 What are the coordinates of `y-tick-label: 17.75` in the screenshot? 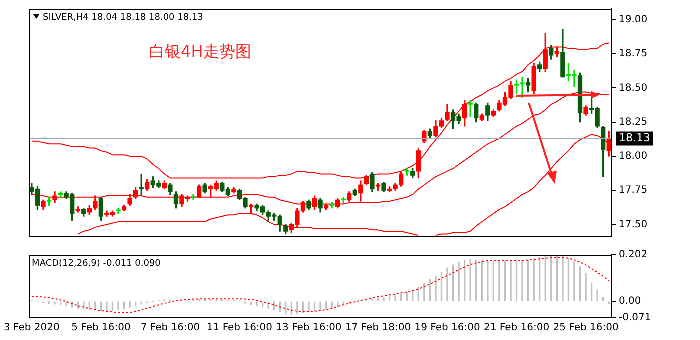 It's located at (633, 190).